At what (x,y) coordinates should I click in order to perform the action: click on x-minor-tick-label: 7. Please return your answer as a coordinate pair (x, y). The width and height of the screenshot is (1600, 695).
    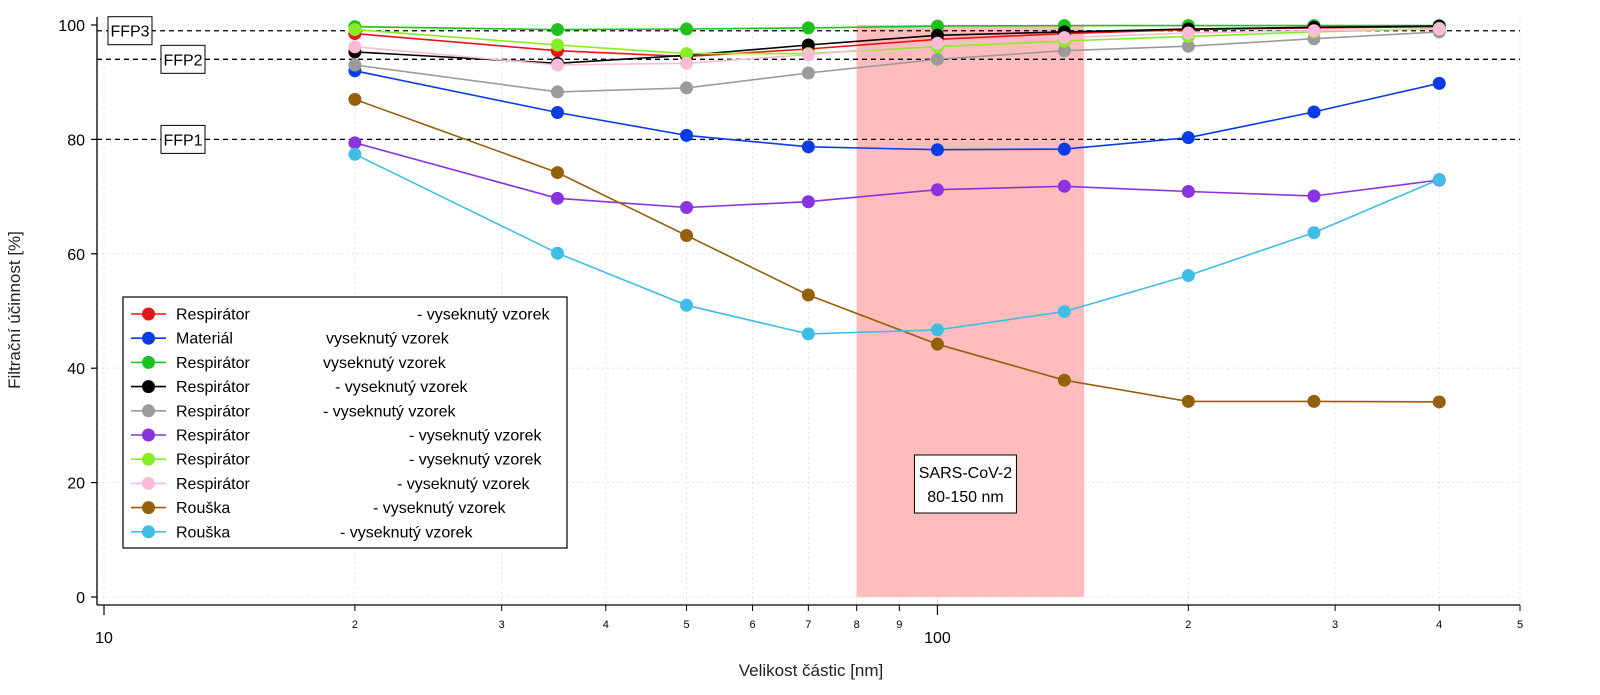
    Looking at the image, I should click on (808, 625).